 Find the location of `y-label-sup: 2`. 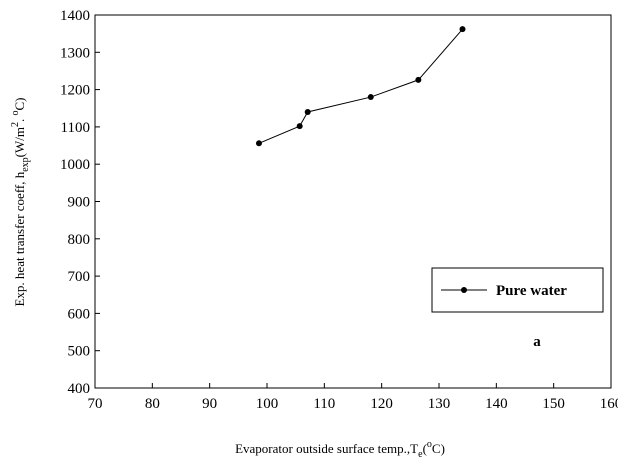

y-label-sup: 2 is located at coordinates (15, 124).